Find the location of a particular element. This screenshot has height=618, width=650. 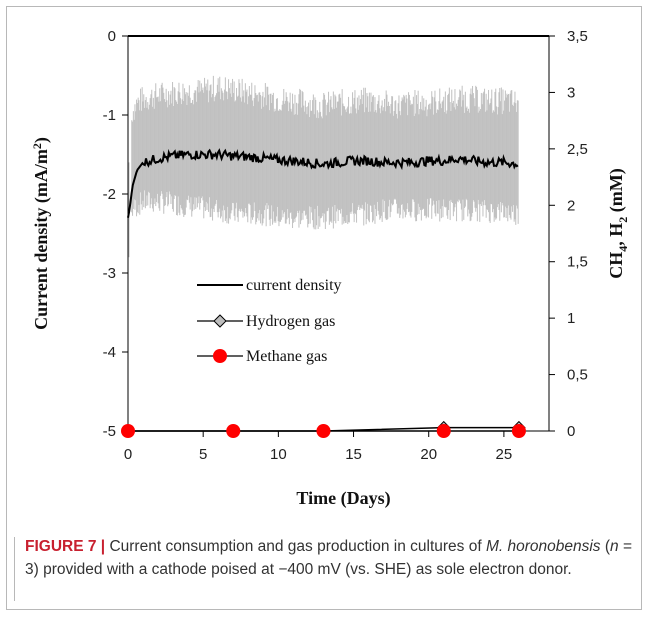

series-markers is located at coordinates (323, 429).